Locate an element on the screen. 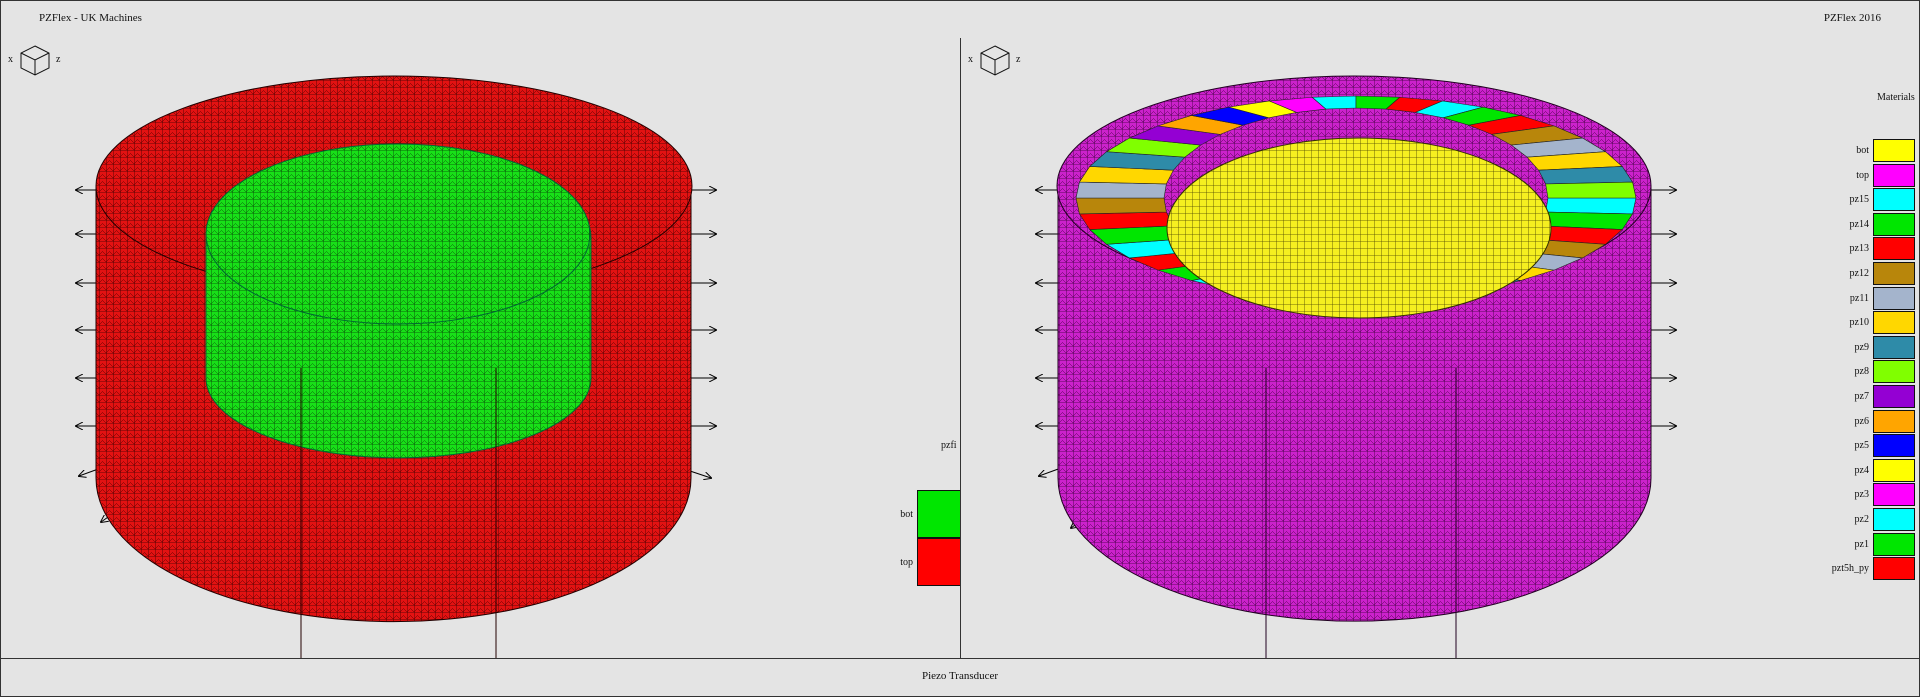  piezo-segments-ring is located at coordinates (1356, 198).